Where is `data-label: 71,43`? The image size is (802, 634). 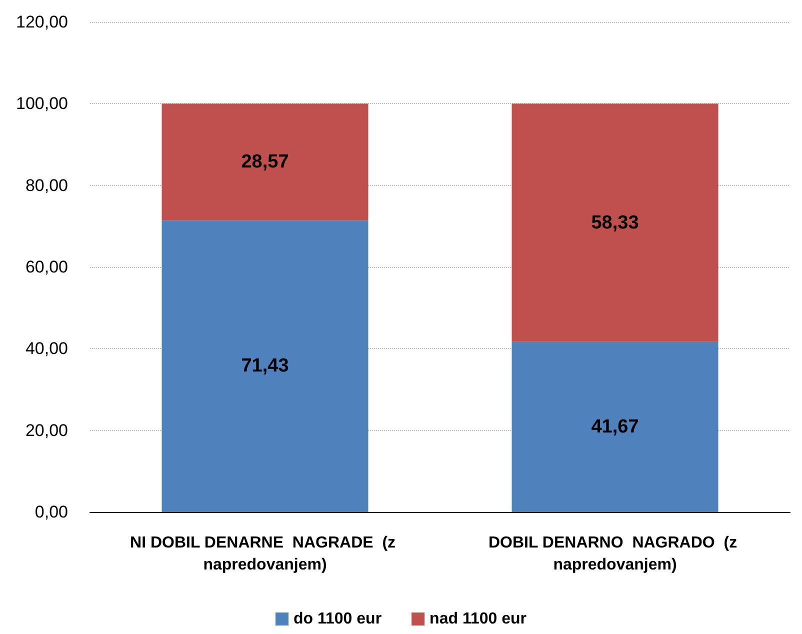
data-label: 71,43 is located at coordinates (265, 366).